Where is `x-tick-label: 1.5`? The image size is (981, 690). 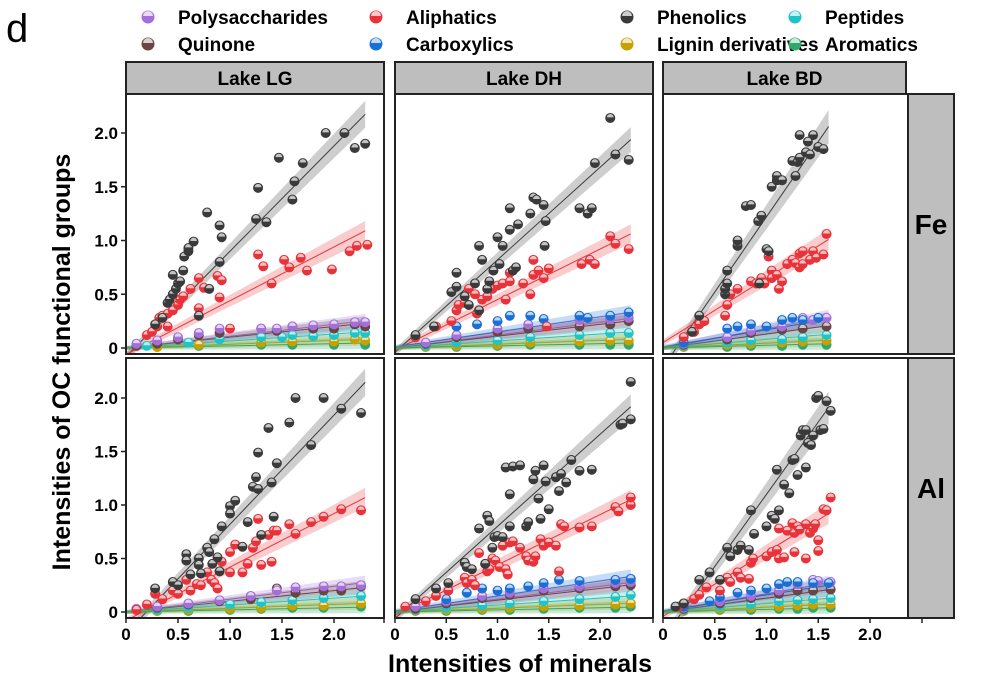 x-tick-label: 1.5 is located at coordinates (818, 634).